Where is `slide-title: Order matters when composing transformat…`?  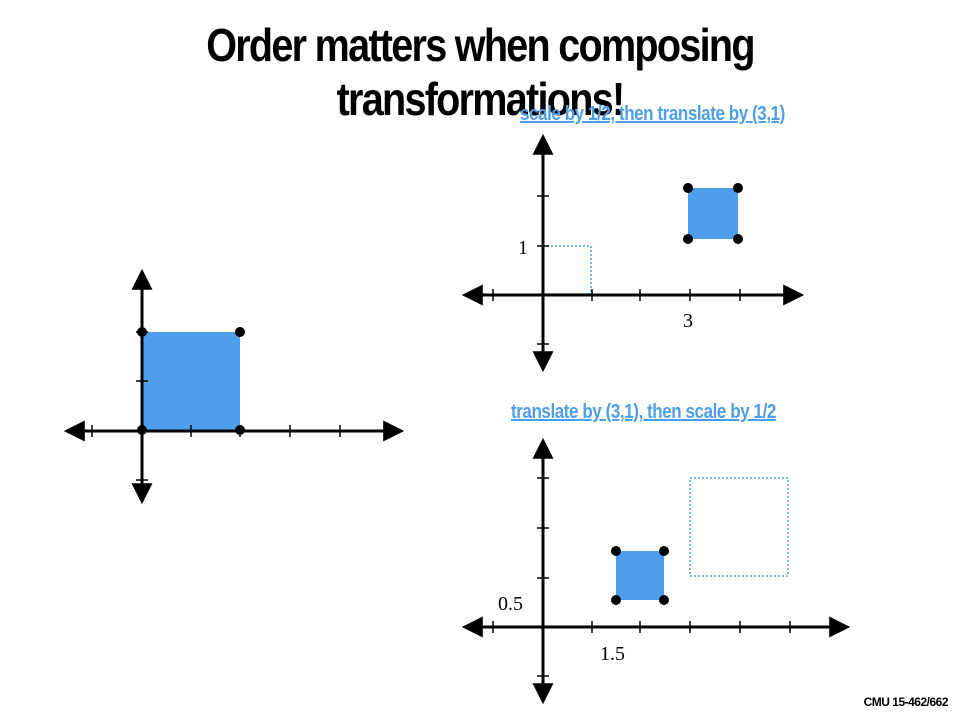 slide-title: Order matters when composing transformat… is located at coordinates (480, 72).